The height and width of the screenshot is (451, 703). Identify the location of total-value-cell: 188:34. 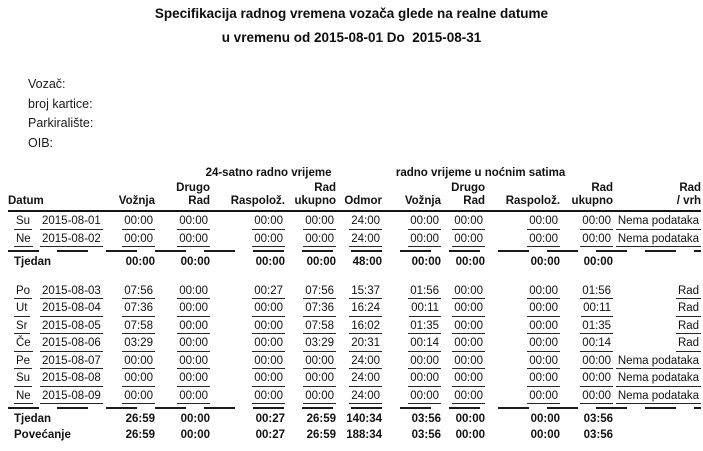
(364, 434).